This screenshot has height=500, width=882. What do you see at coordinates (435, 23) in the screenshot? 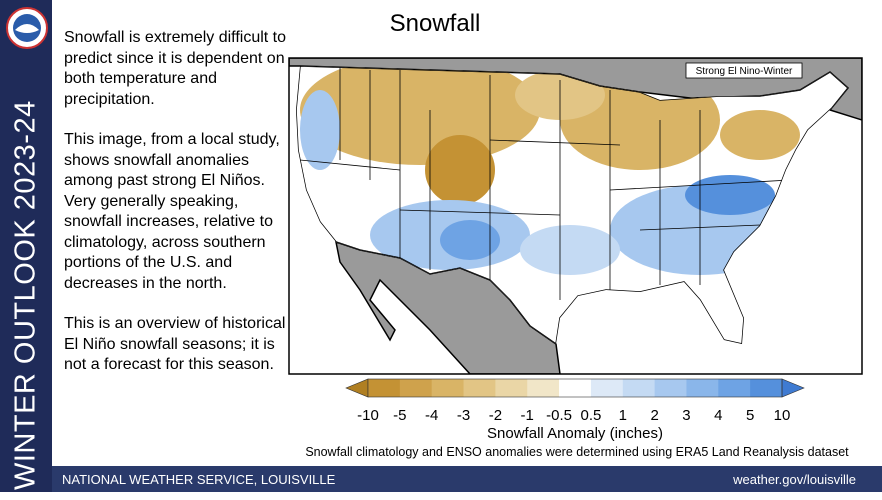
I see `slide-title: Snowfall` at bounding box center [435, 23].